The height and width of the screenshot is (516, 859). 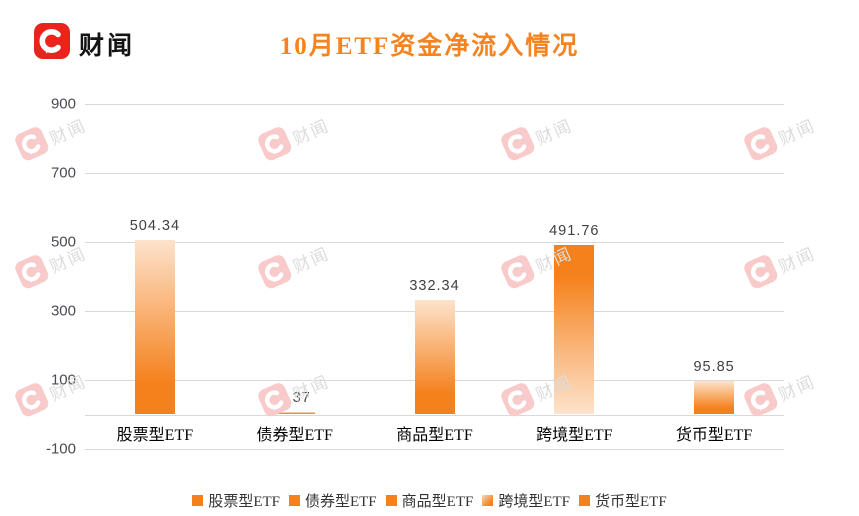 I want to click on legend-label: 货币型ETF, so click(x=631, y=502).